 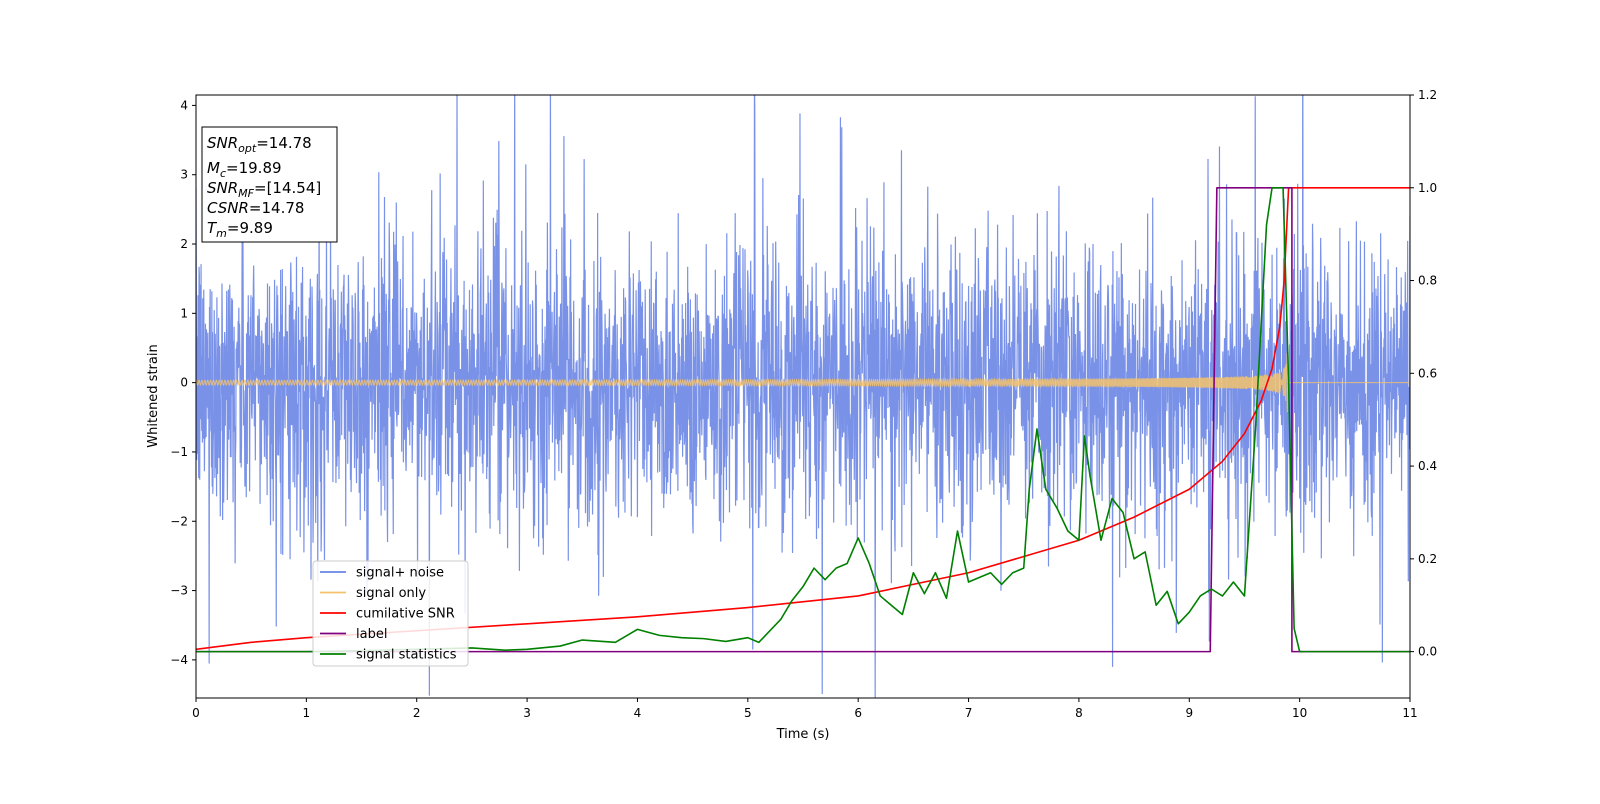 What do you see at coordinates (1409, 713) in the screenshot?
I see `x-tick-label: 11` at bounding box center [1409, 713].